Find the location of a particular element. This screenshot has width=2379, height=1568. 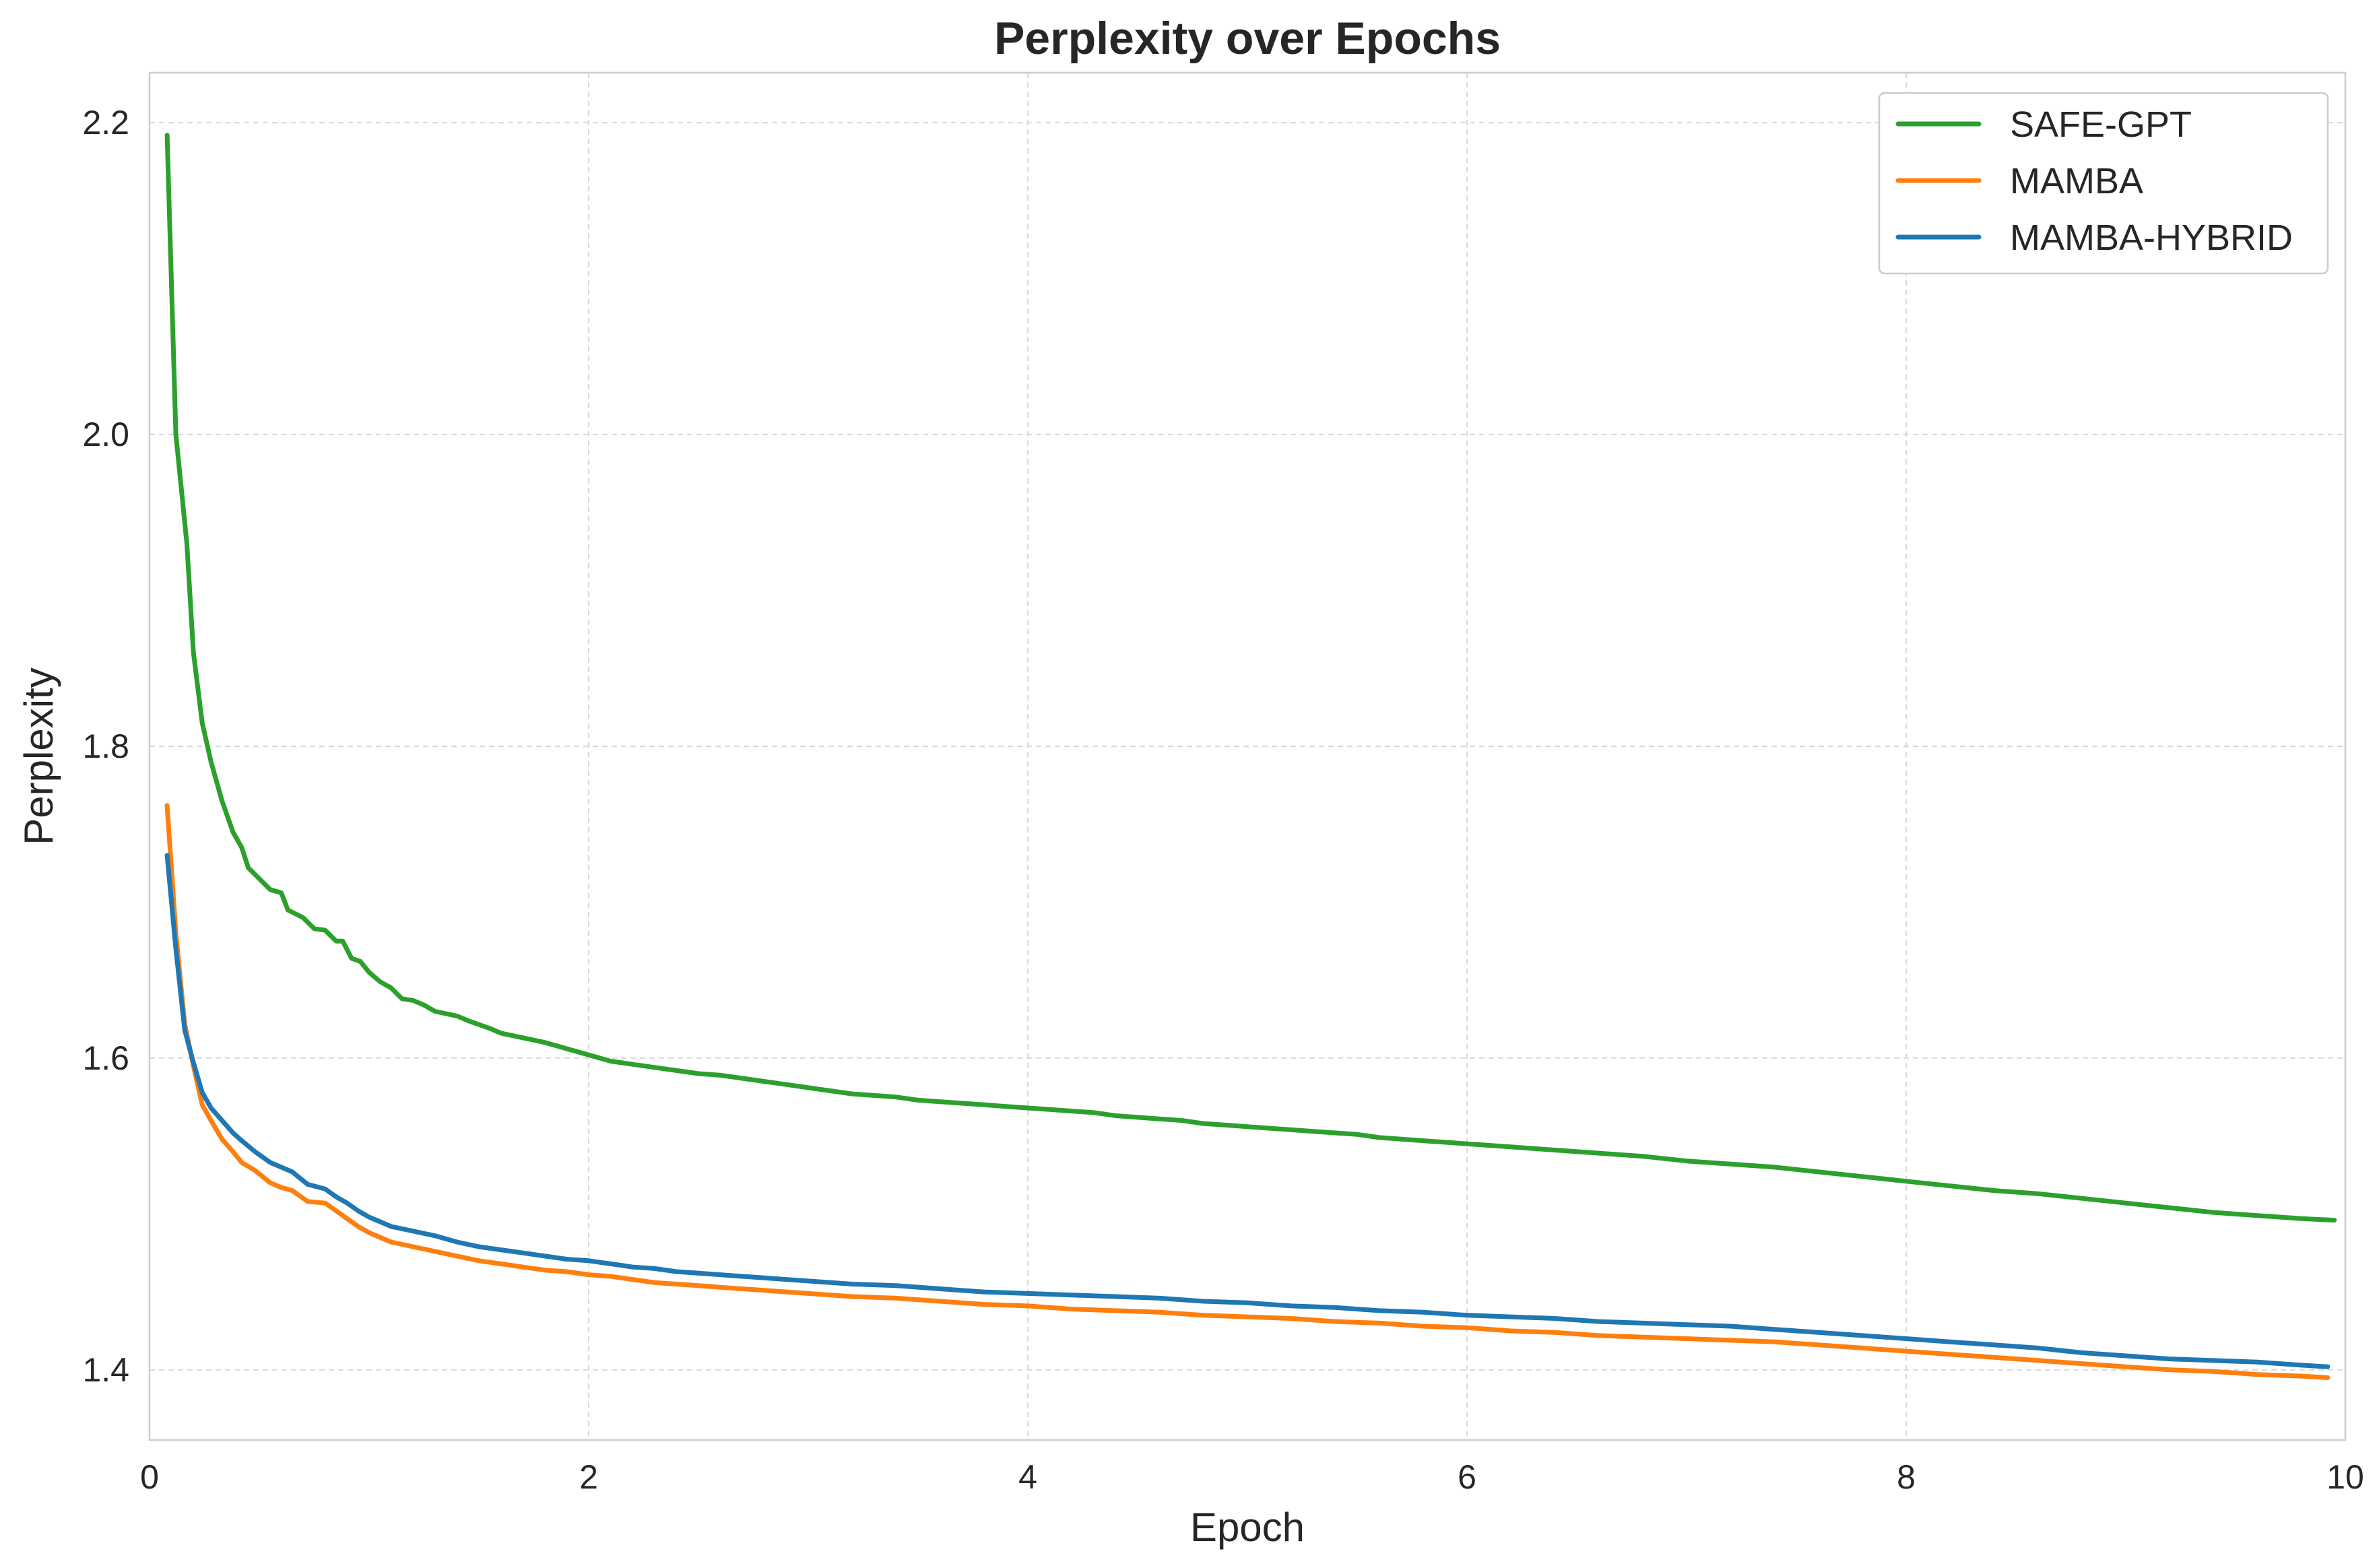

legend: SAFE-GPT MAMBA MAMBA-HYBRID is located at coordinates (2103, 183).